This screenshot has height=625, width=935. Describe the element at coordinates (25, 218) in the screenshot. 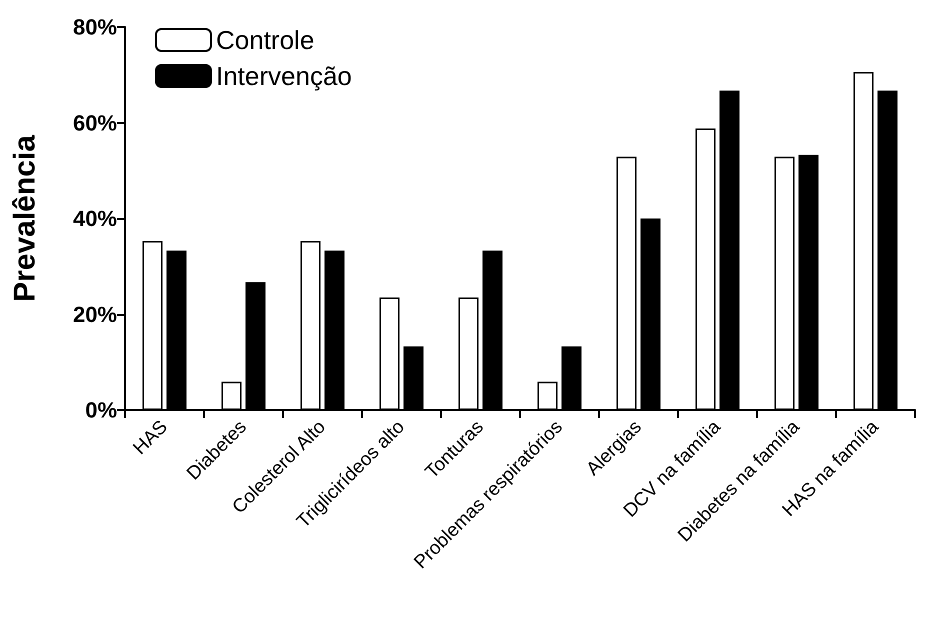

I see `y-axis-title: Prevalência` at that location.